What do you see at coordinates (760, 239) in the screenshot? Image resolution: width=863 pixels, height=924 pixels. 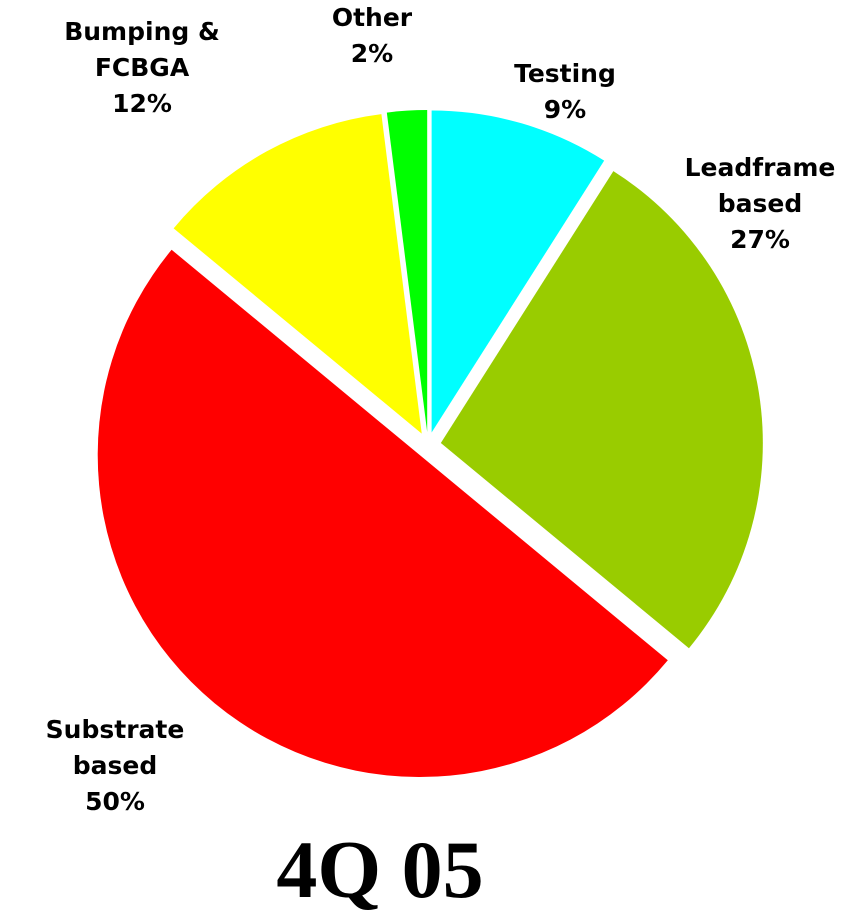 I see `value-label: 27%` at bounding box center [760, 239].